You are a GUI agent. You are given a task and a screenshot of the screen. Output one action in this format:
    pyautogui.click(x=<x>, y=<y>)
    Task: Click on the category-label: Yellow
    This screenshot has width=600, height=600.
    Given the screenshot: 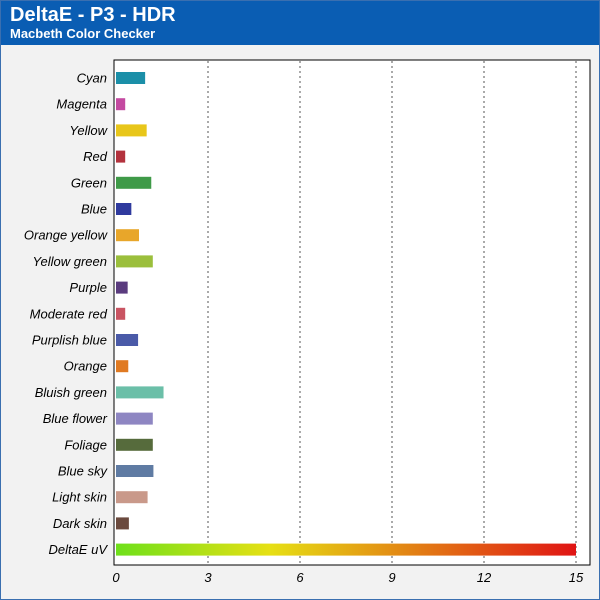 What is the action you would take?
    pyautogui.click(x=88, y=130)
    